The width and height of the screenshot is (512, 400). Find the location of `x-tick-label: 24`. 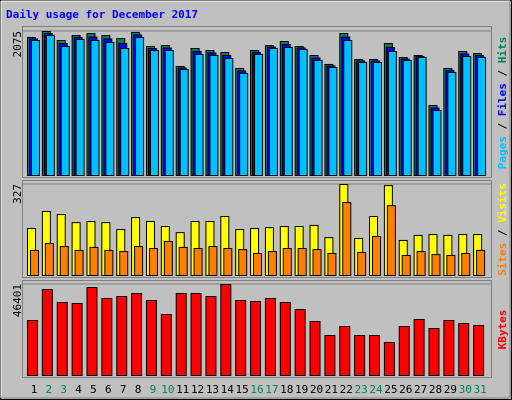

x-tick-label: 24 is located at coordinates (376, 389).